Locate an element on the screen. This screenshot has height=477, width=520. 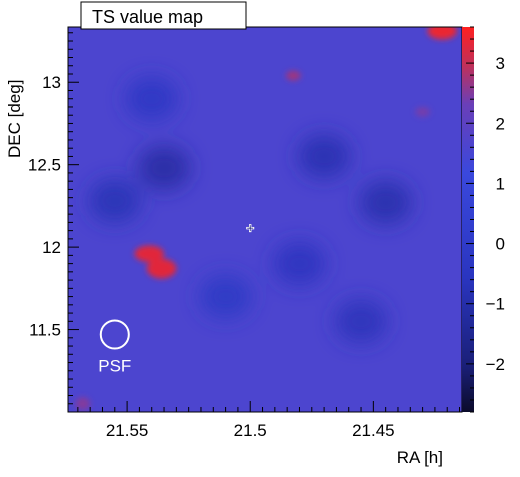
y-tick-label: 12 is located at coordinates (51, 247).